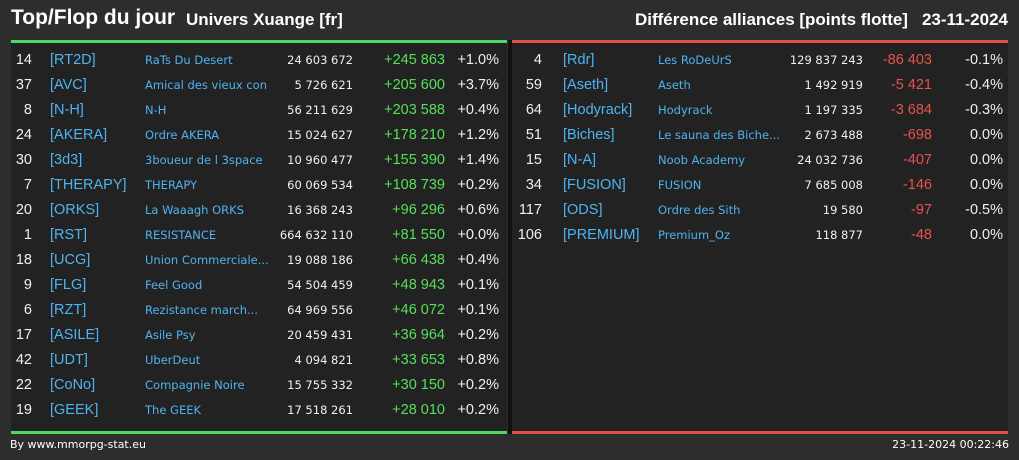  I want to click on rank-cell: 64, so click(533, 110).